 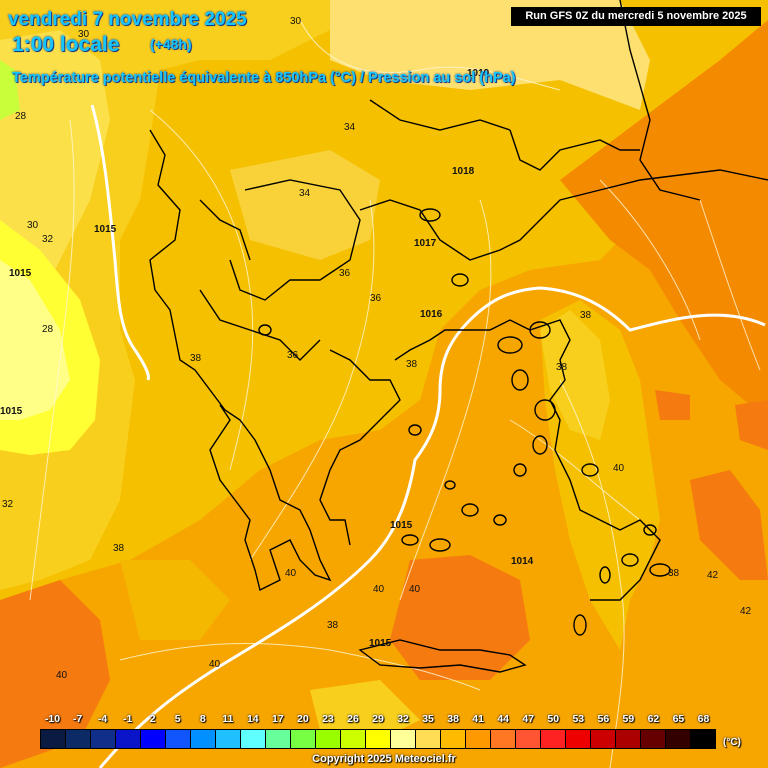 What do you see at coordinates (350, 127) in the screenshot?
I see `theta-label: 34` at bounding box center [350, 127].